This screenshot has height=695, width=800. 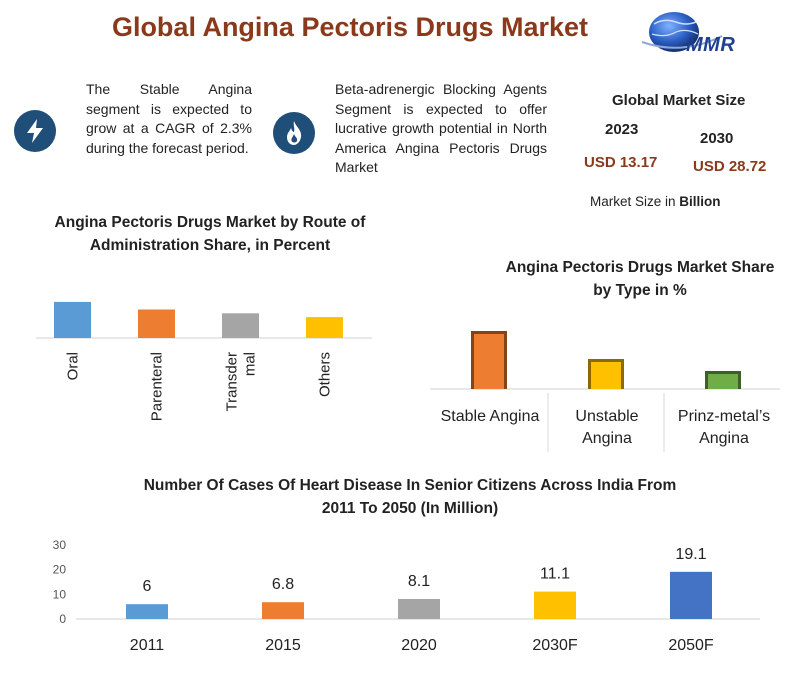 I want to click on flame-icon, so click(x=294, y=133).